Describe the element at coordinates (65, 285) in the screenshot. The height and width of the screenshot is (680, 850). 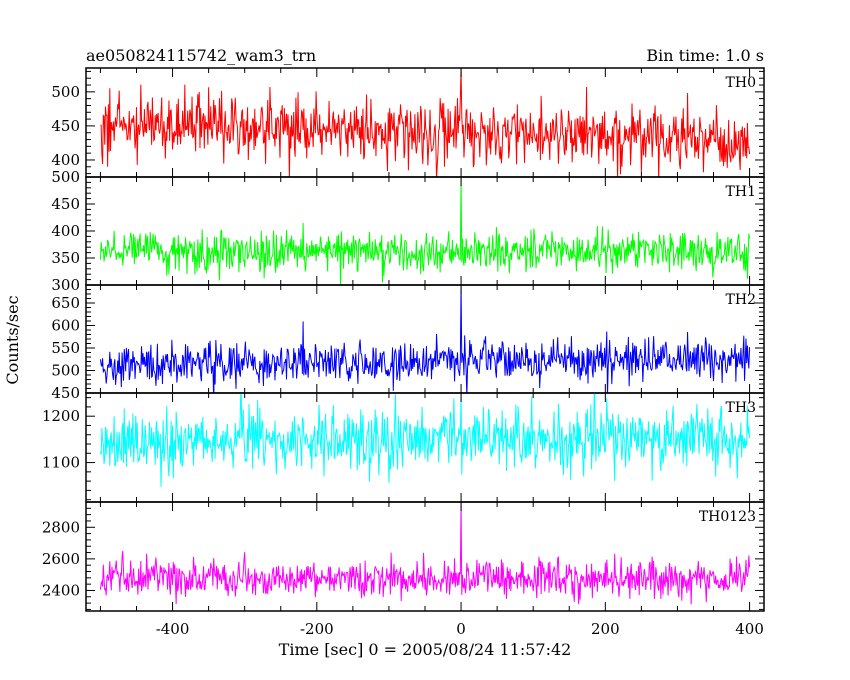
I see `y-tick-label: 300` at that location.